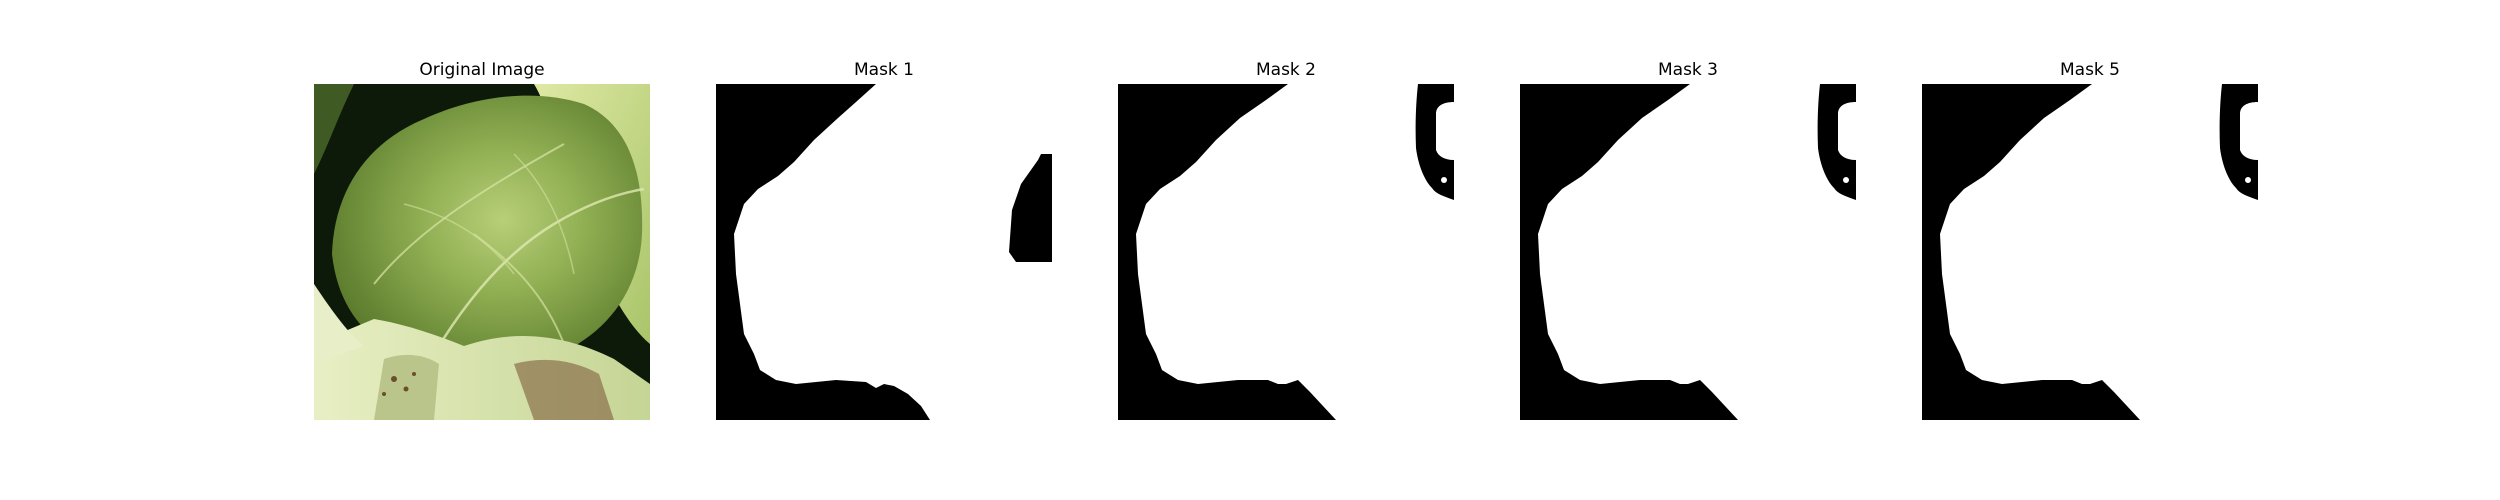 The height and width of the screenshot is (500, 2500). I want to click on original-image-panel, so click(482, 252).